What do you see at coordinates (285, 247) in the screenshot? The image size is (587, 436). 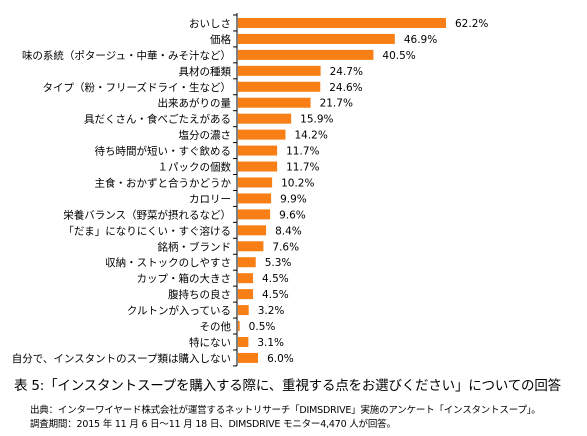 I see `value-label: 7.6%` at bounding box center [285, 247].